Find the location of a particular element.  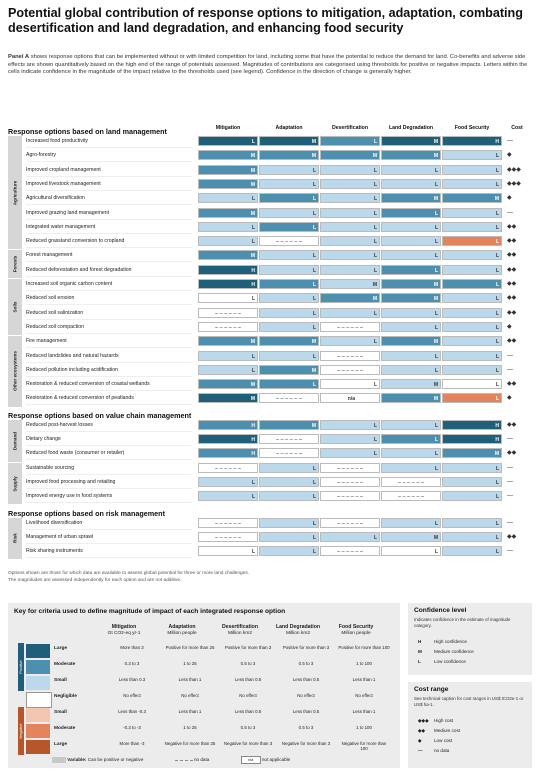

confidence-item: M Medium confidence is located at coordinates (446, 651).